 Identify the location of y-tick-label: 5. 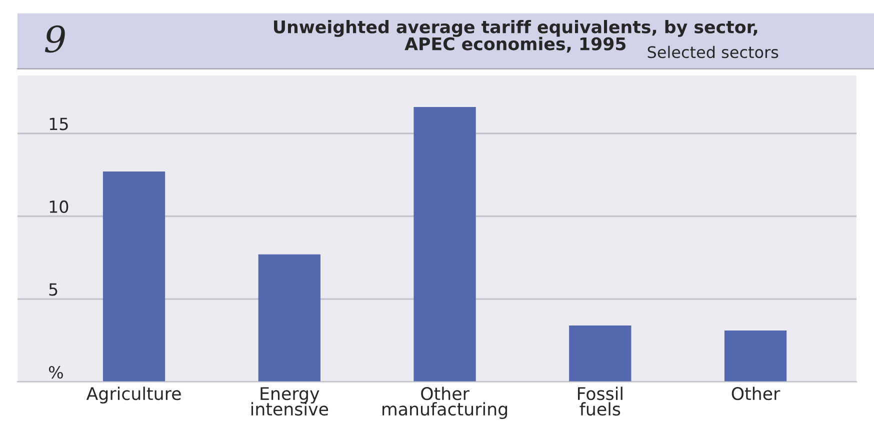
(53, 289).